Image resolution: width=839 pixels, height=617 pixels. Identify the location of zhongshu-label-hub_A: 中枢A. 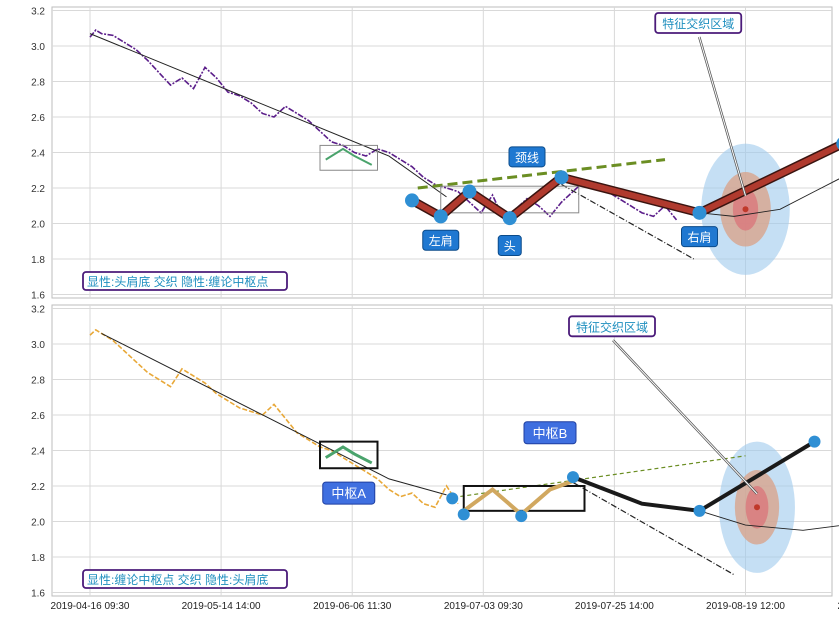
(348, 493).